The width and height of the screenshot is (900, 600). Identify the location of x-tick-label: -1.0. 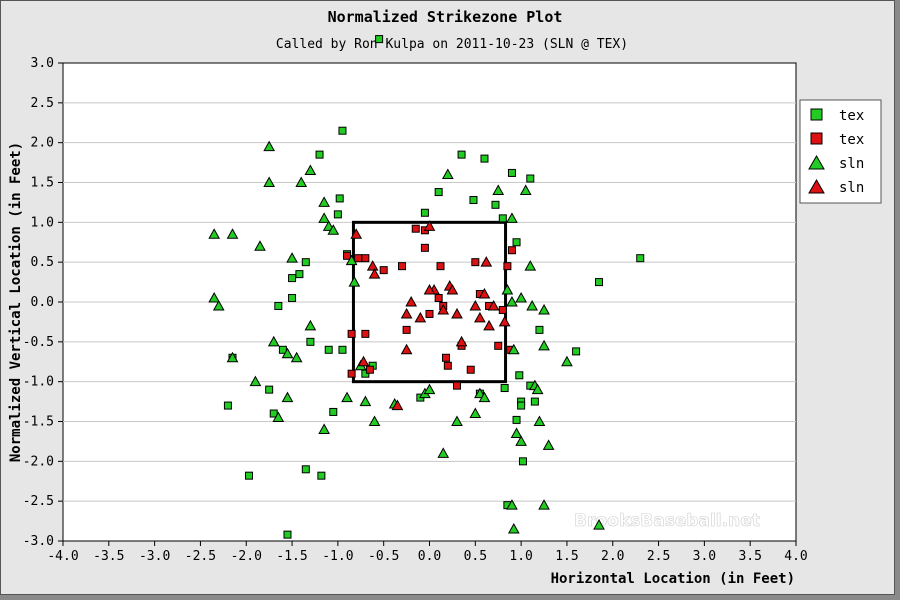
(337, 556).